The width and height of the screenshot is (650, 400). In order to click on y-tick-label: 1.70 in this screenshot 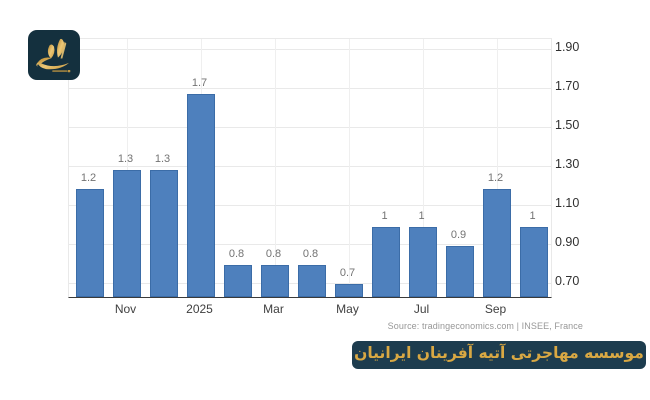, I will do `click(567, 86)`.